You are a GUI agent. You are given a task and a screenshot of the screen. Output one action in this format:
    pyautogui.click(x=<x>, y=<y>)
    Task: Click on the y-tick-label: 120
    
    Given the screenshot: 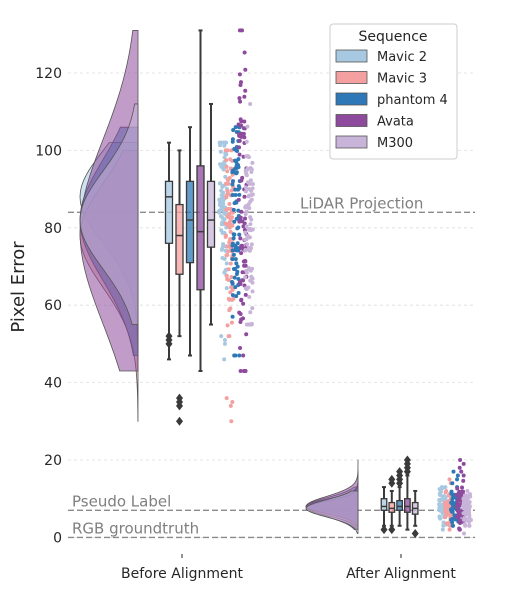 What is the action you would take?
    pyautogui.click(x=48, y=74)
    